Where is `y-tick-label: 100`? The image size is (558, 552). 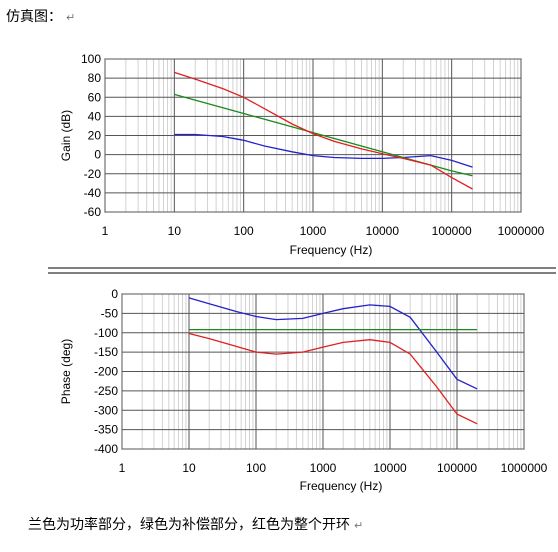 y-tick-label: 100 is located at coordinates (91, 59).